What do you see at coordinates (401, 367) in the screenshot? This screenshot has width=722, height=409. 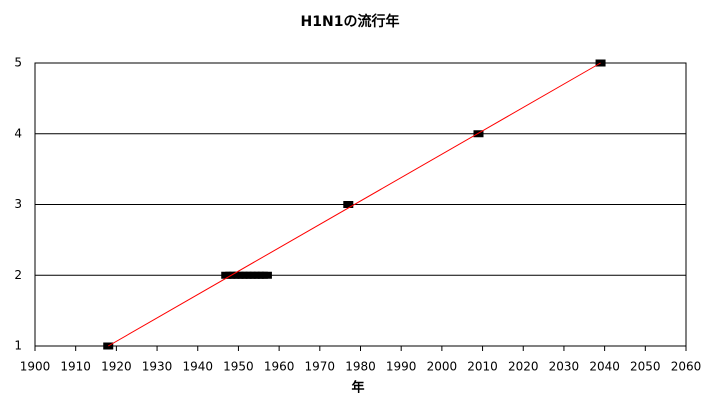 I see `x-tick-label: 1990` at bounding box center [401, 367].